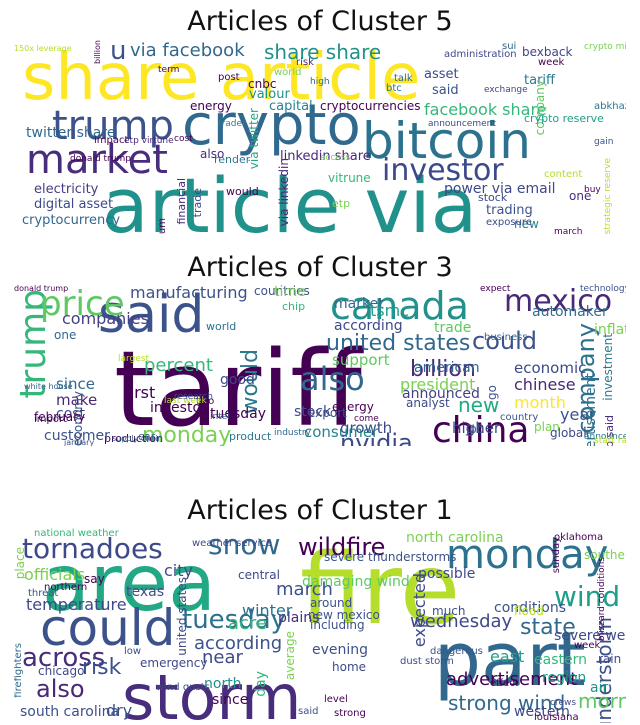 This screenshot has width=640, height=725. I want to click on word-time: time, so click(290, 292).